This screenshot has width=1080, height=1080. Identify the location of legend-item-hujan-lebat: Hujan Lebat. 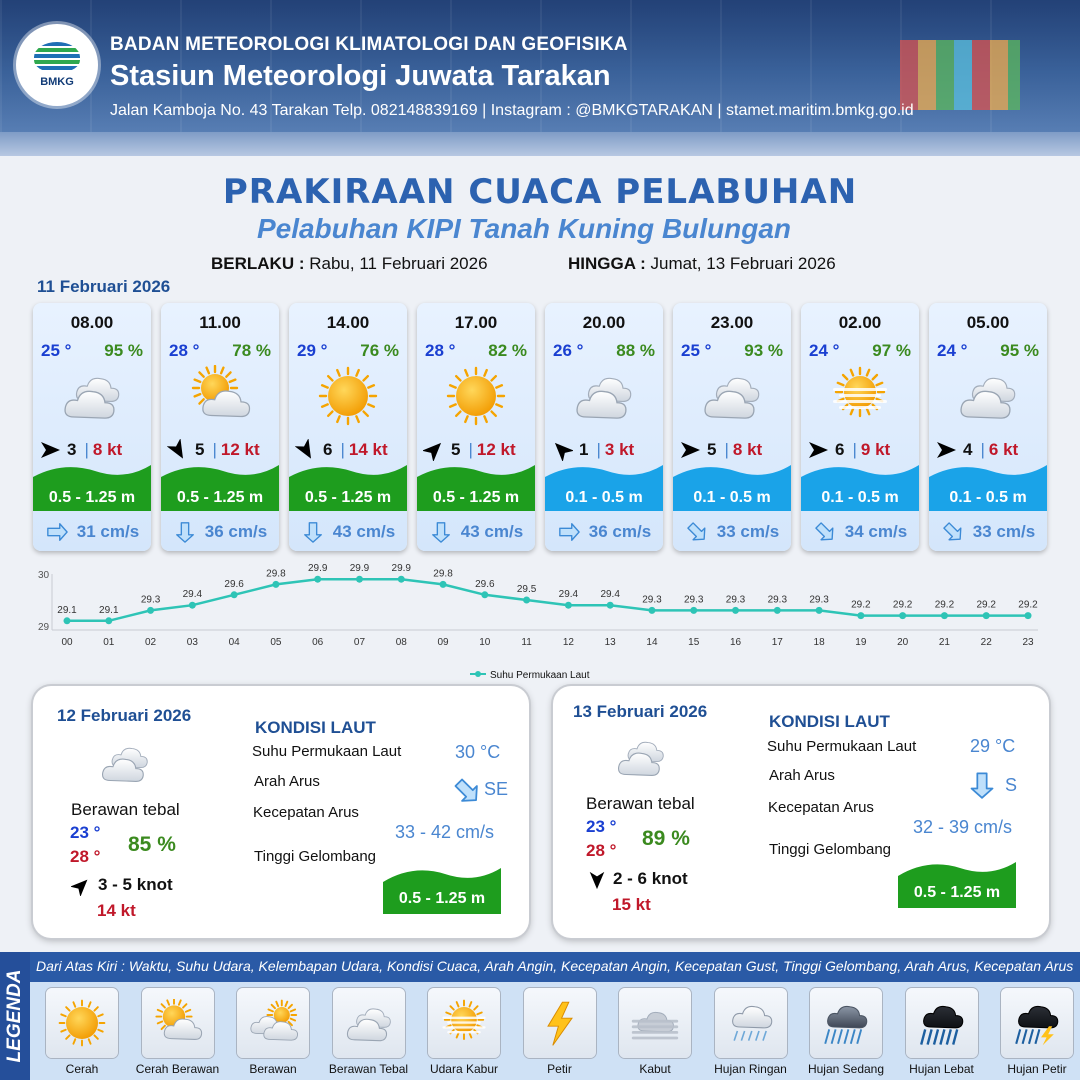
(941, 1032).